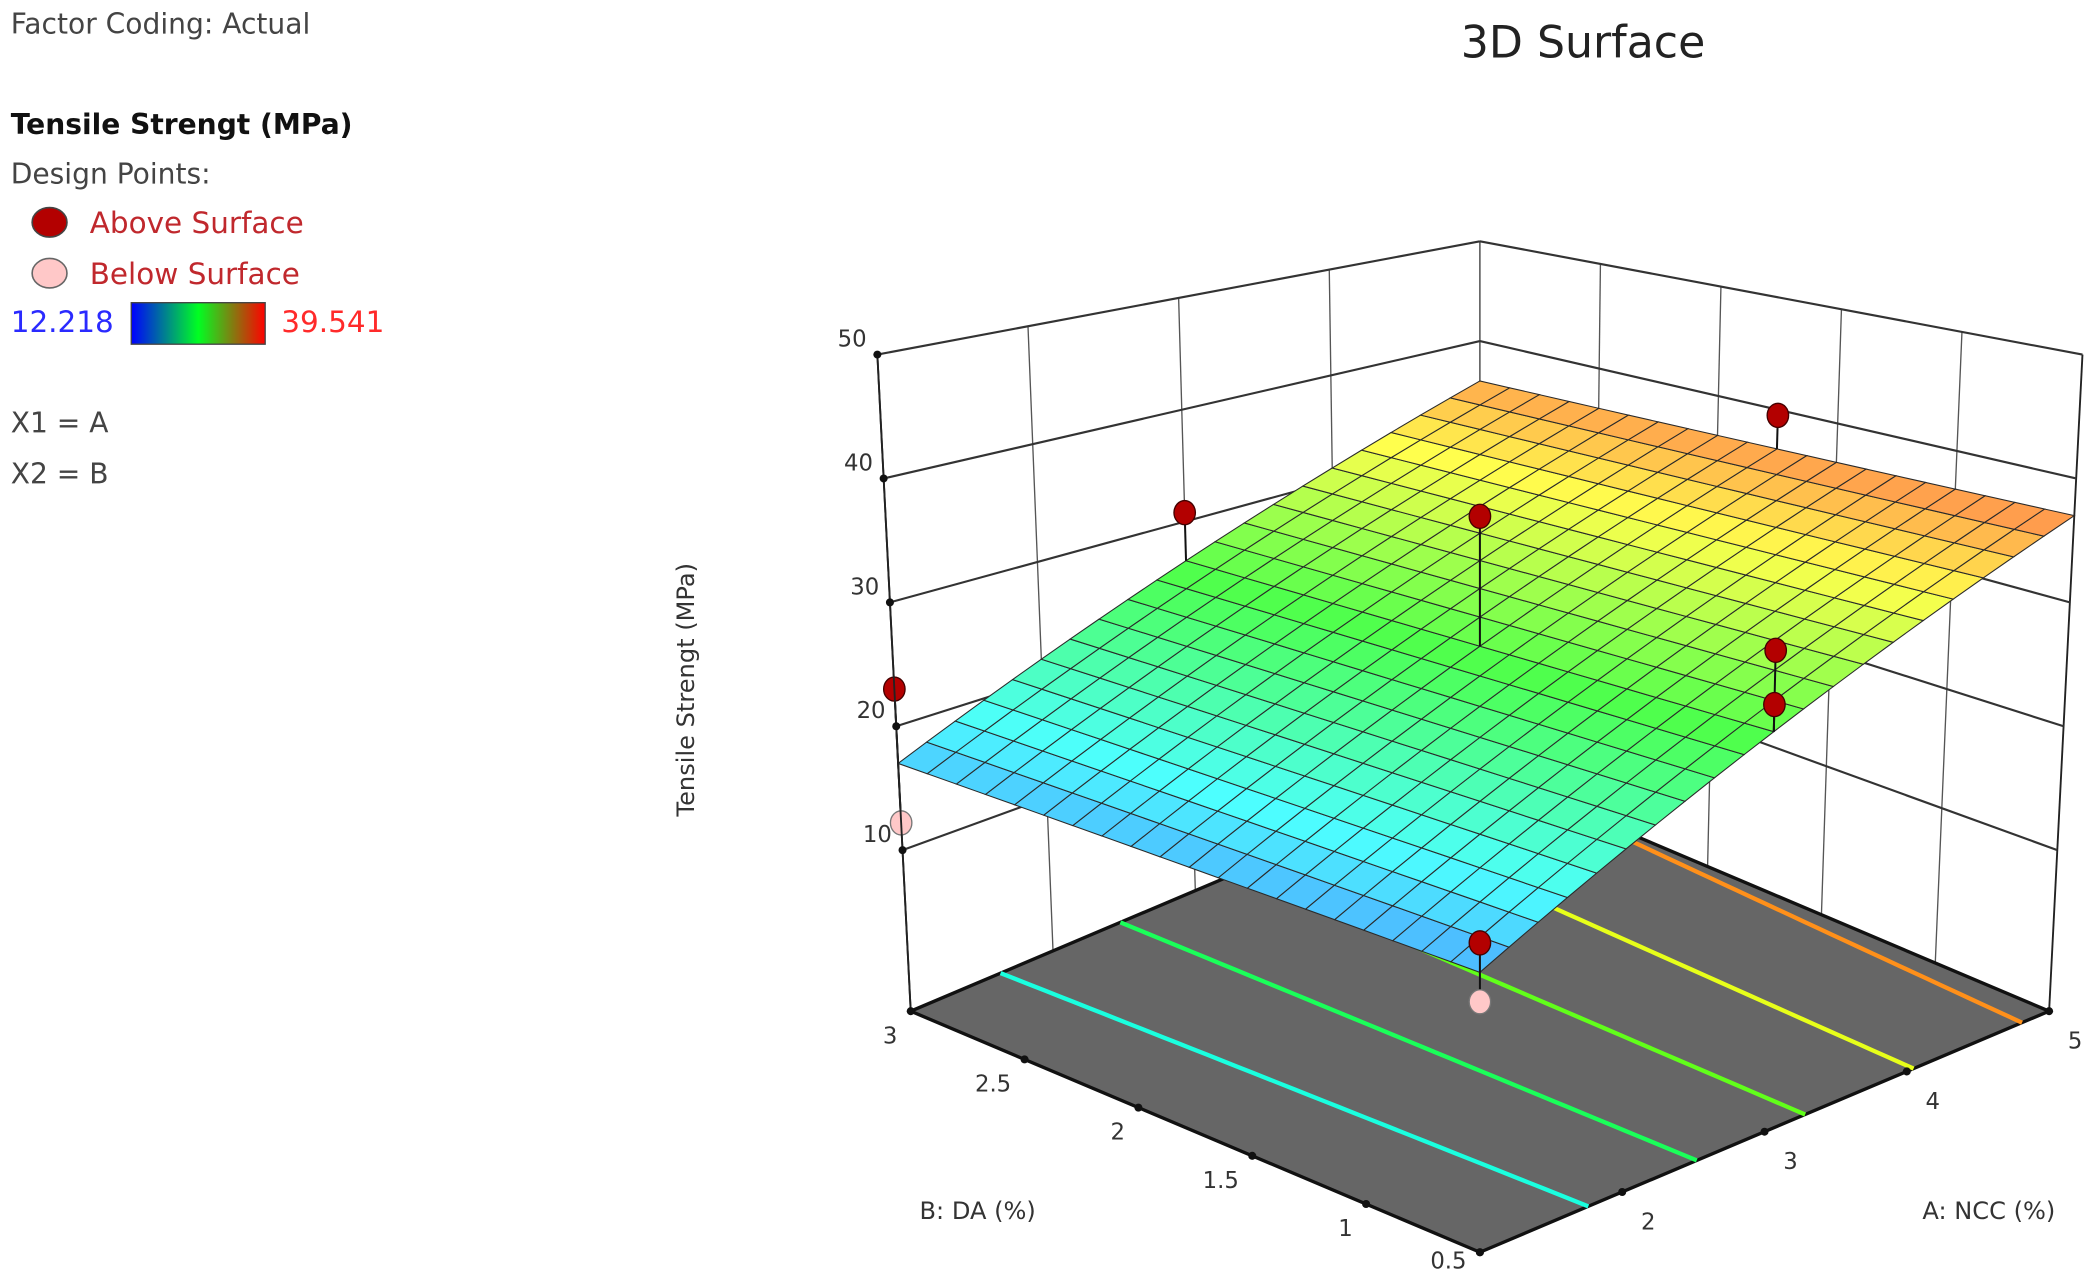  What do you see at coordinates (1790, 1162) in the screenshot?
I see `a-tick-label: 3` at bounding box center [1790, 1162].